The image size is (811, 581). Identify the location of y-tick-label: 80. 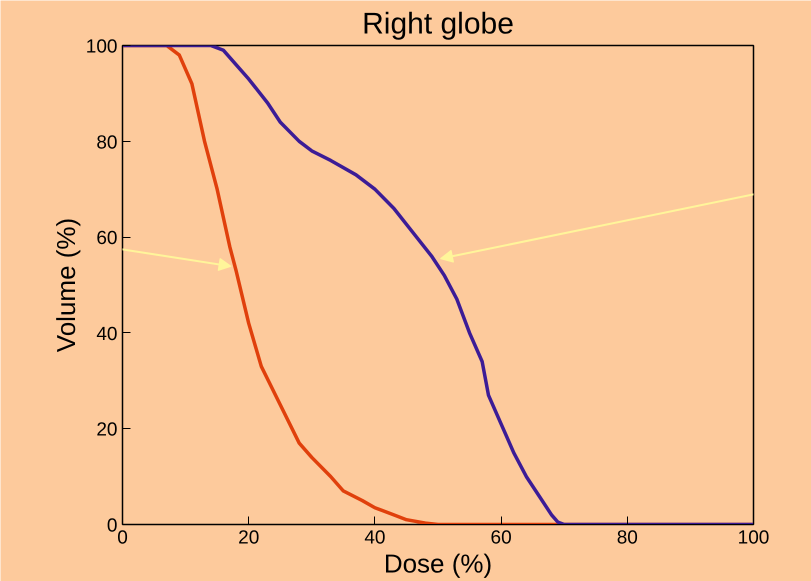
(107, 143).